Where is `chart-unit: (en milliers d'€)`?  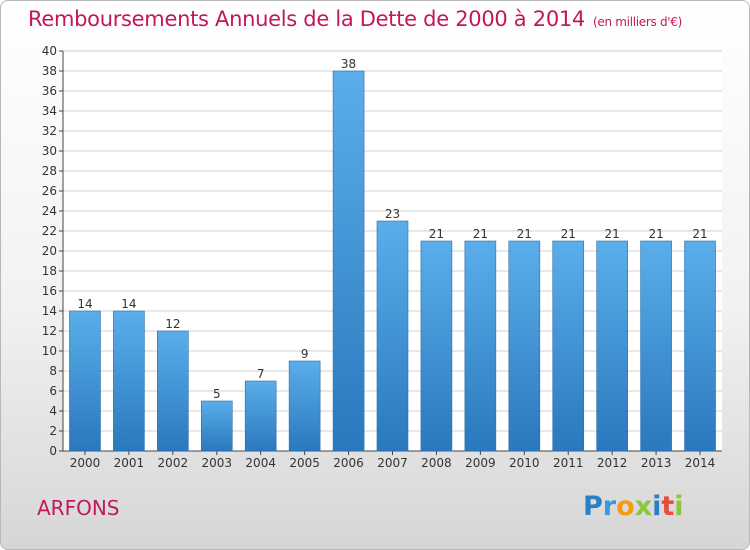
chart-unit: (en milliers d'€) is located at coordinates (638, 22).